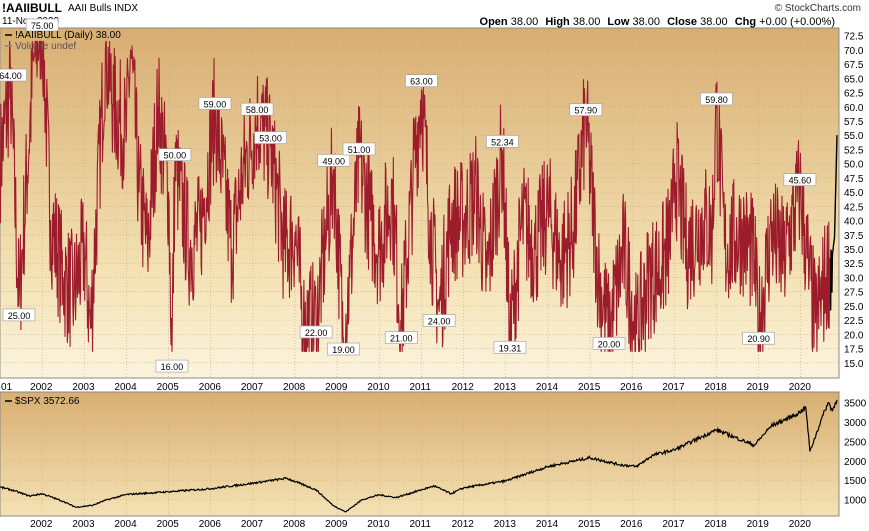 The height and width of the screenshot is (531, 869). What do you see at coordinates (855, 404) in the screenshot?
I see `bottom-y-tick-label: 3500` at bounding box center [855, 404].